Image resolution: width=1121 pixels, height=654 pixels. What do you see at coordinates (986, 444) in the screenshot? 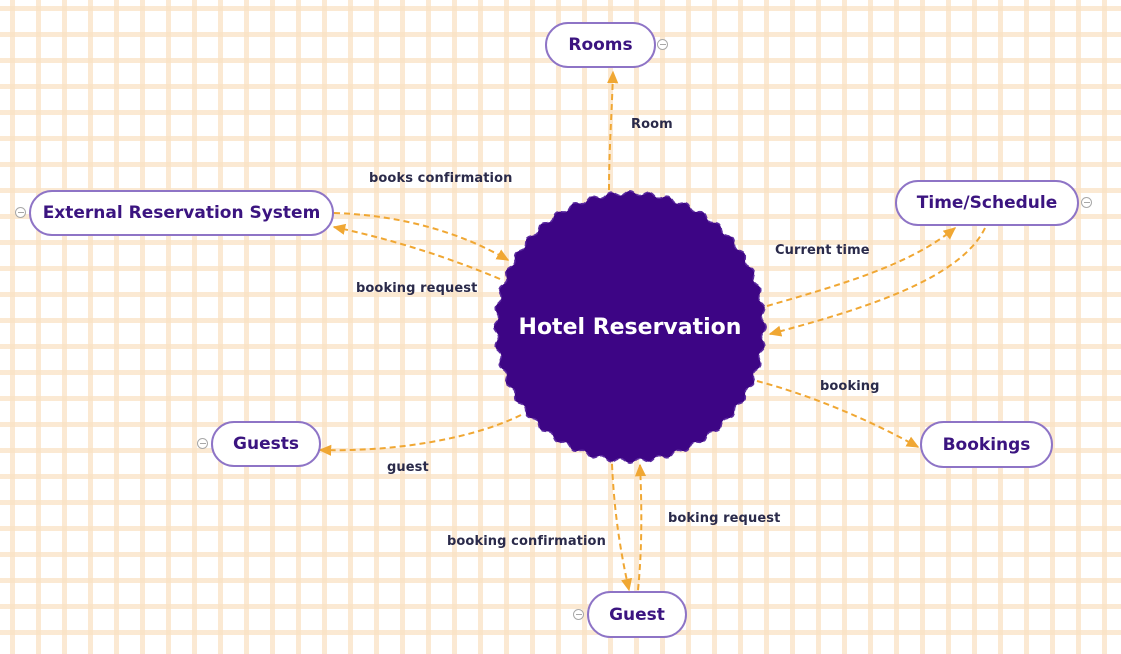
I see `node-bookings: Bookings` at bounding box center [986, 444].